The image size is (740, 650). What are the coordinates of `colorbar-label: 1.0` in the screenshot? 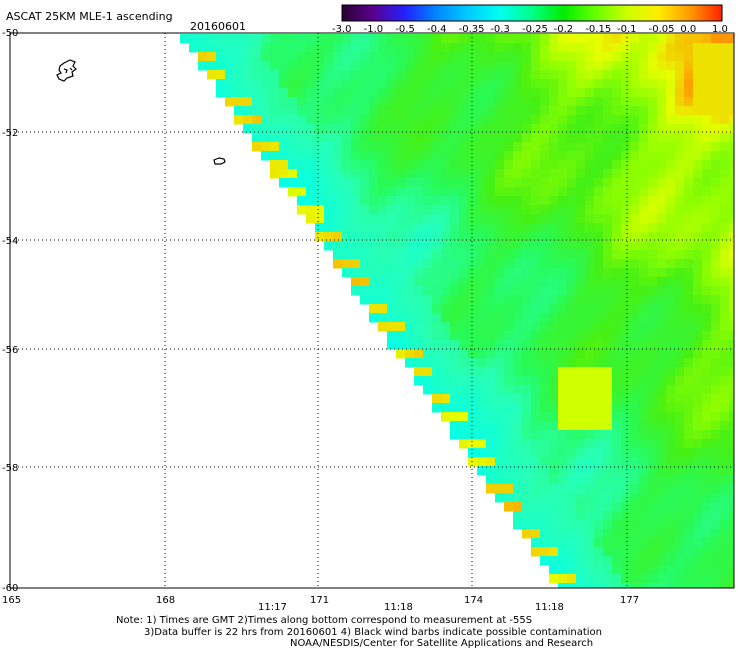 It's located at (720, 29).